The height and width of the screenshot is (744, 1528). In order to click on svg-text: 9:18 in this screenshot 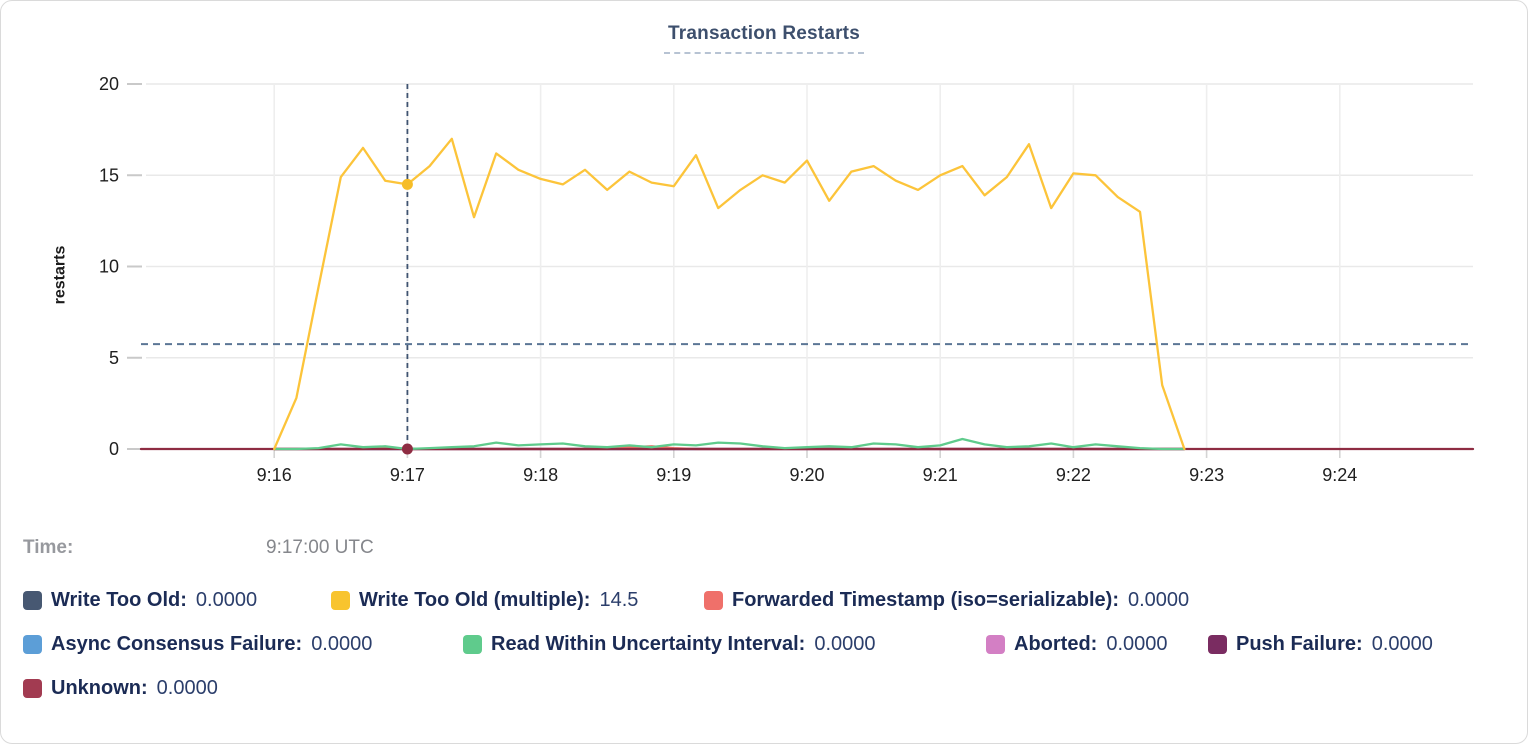, I will do `click(540, 475)`.